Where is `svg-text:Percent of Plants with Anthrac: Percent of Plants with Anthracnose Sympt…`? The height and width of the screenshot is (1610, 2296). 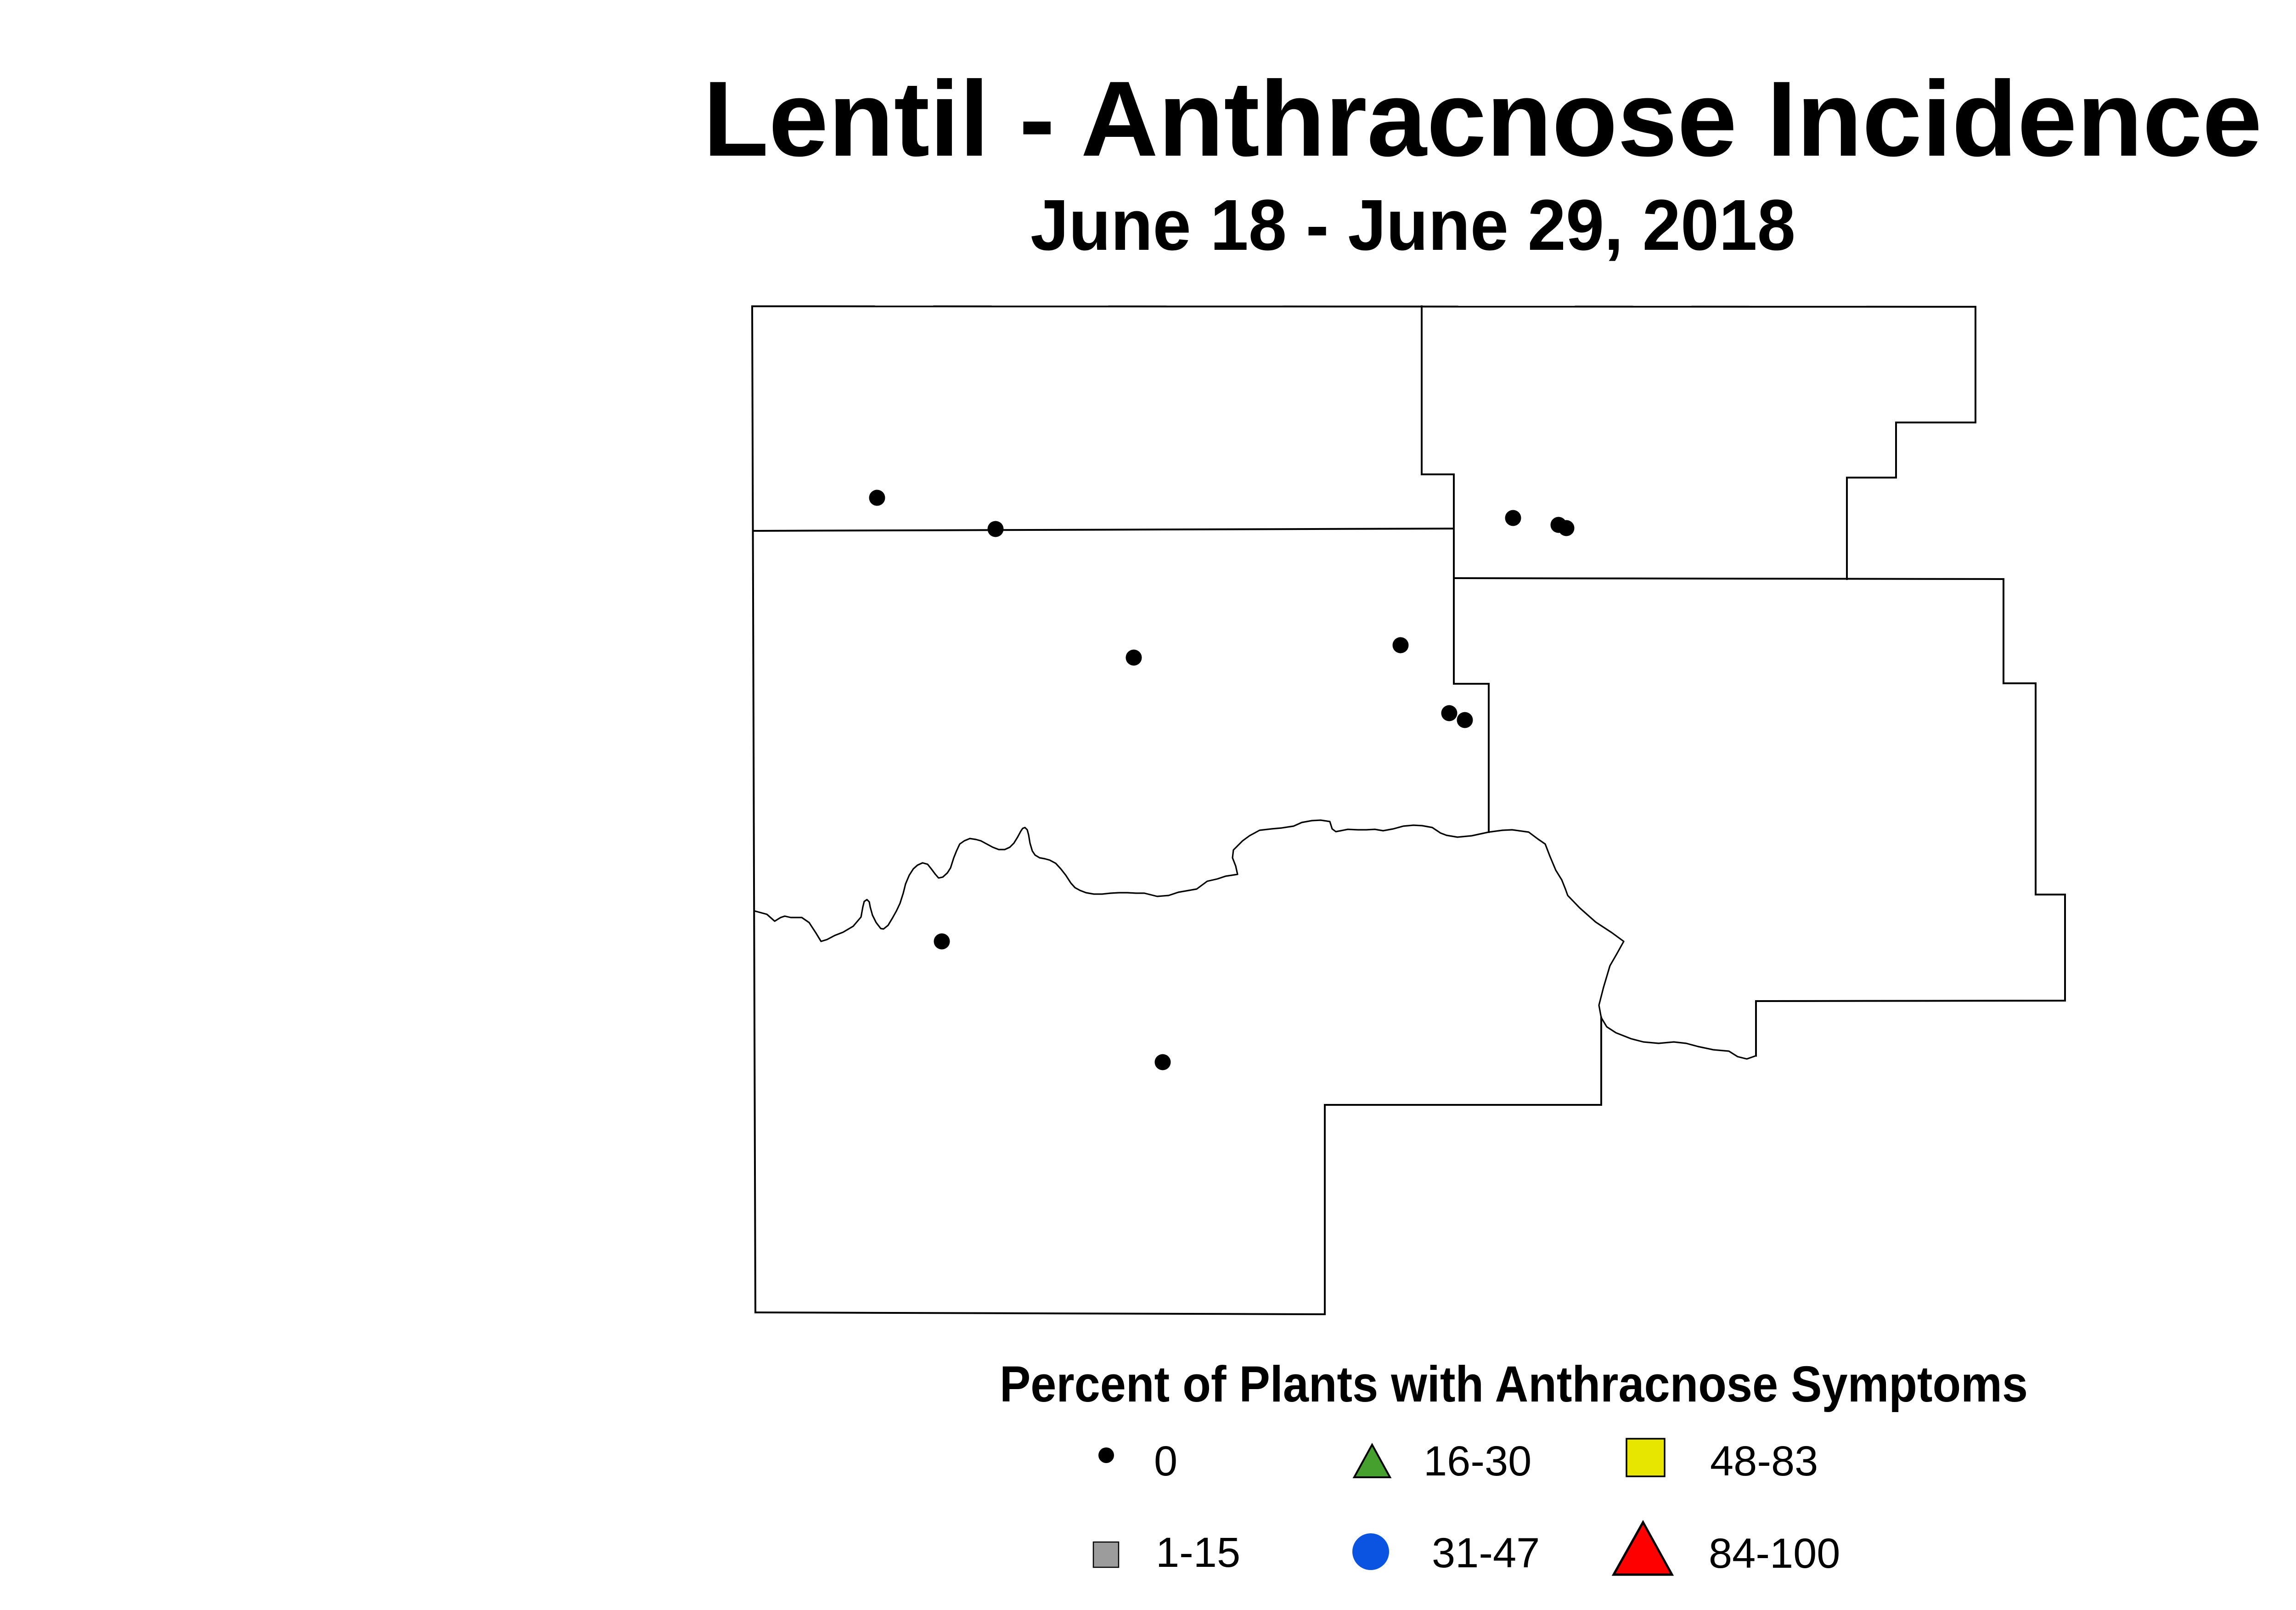 svg-text:Percent of Plants with Anthrac: Percent of Plants with Anthracnose Sympt… is located at coordinates (1514, 1384).